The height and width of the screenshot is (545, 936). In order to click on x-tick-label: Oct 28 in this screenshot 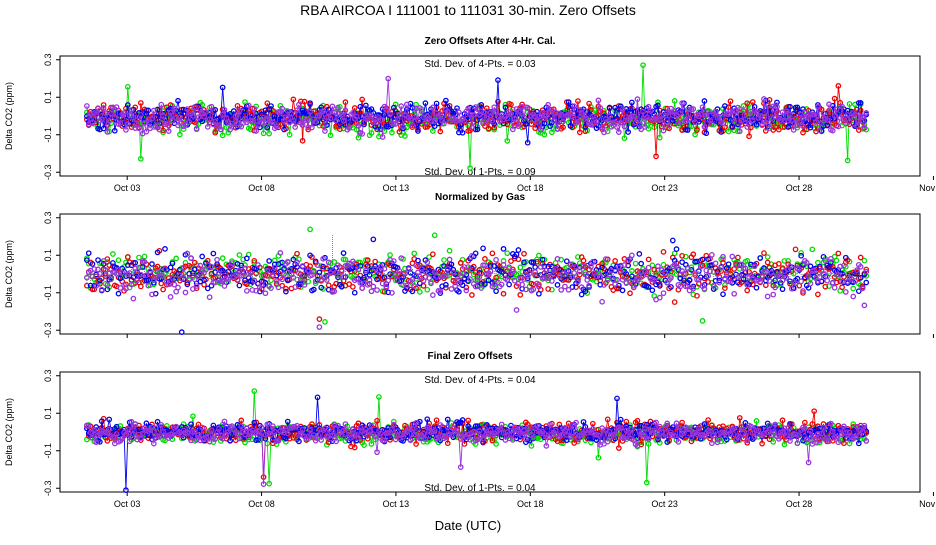, I will do `click(799, 188)`.